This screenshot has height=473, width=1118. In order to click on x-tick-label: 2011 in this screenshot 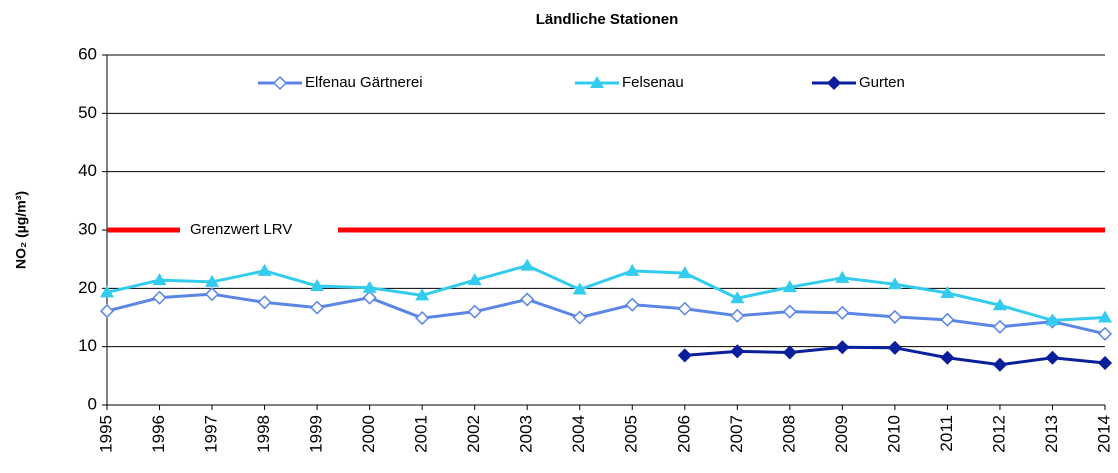, I will do `click(946, 433)`.